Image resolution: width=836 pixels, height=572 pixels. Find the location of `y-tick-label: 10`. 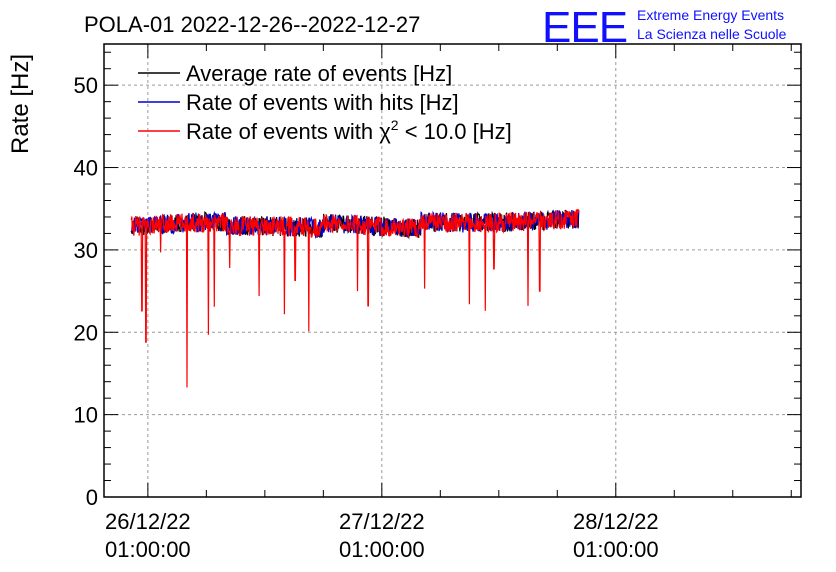

y-tick-label: 10 is located at coordinates (86, 415).